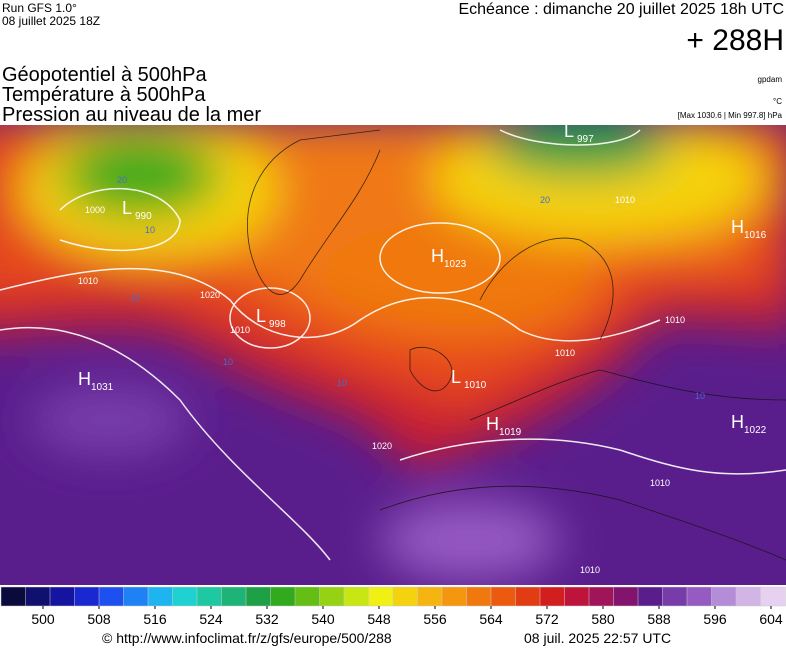 This screenshot has width=786, height=648. What do you see at coordinates (659, 619) in the screenshot?
I see `colorbar-tick-label: 588` at bounding box center [659, 619].